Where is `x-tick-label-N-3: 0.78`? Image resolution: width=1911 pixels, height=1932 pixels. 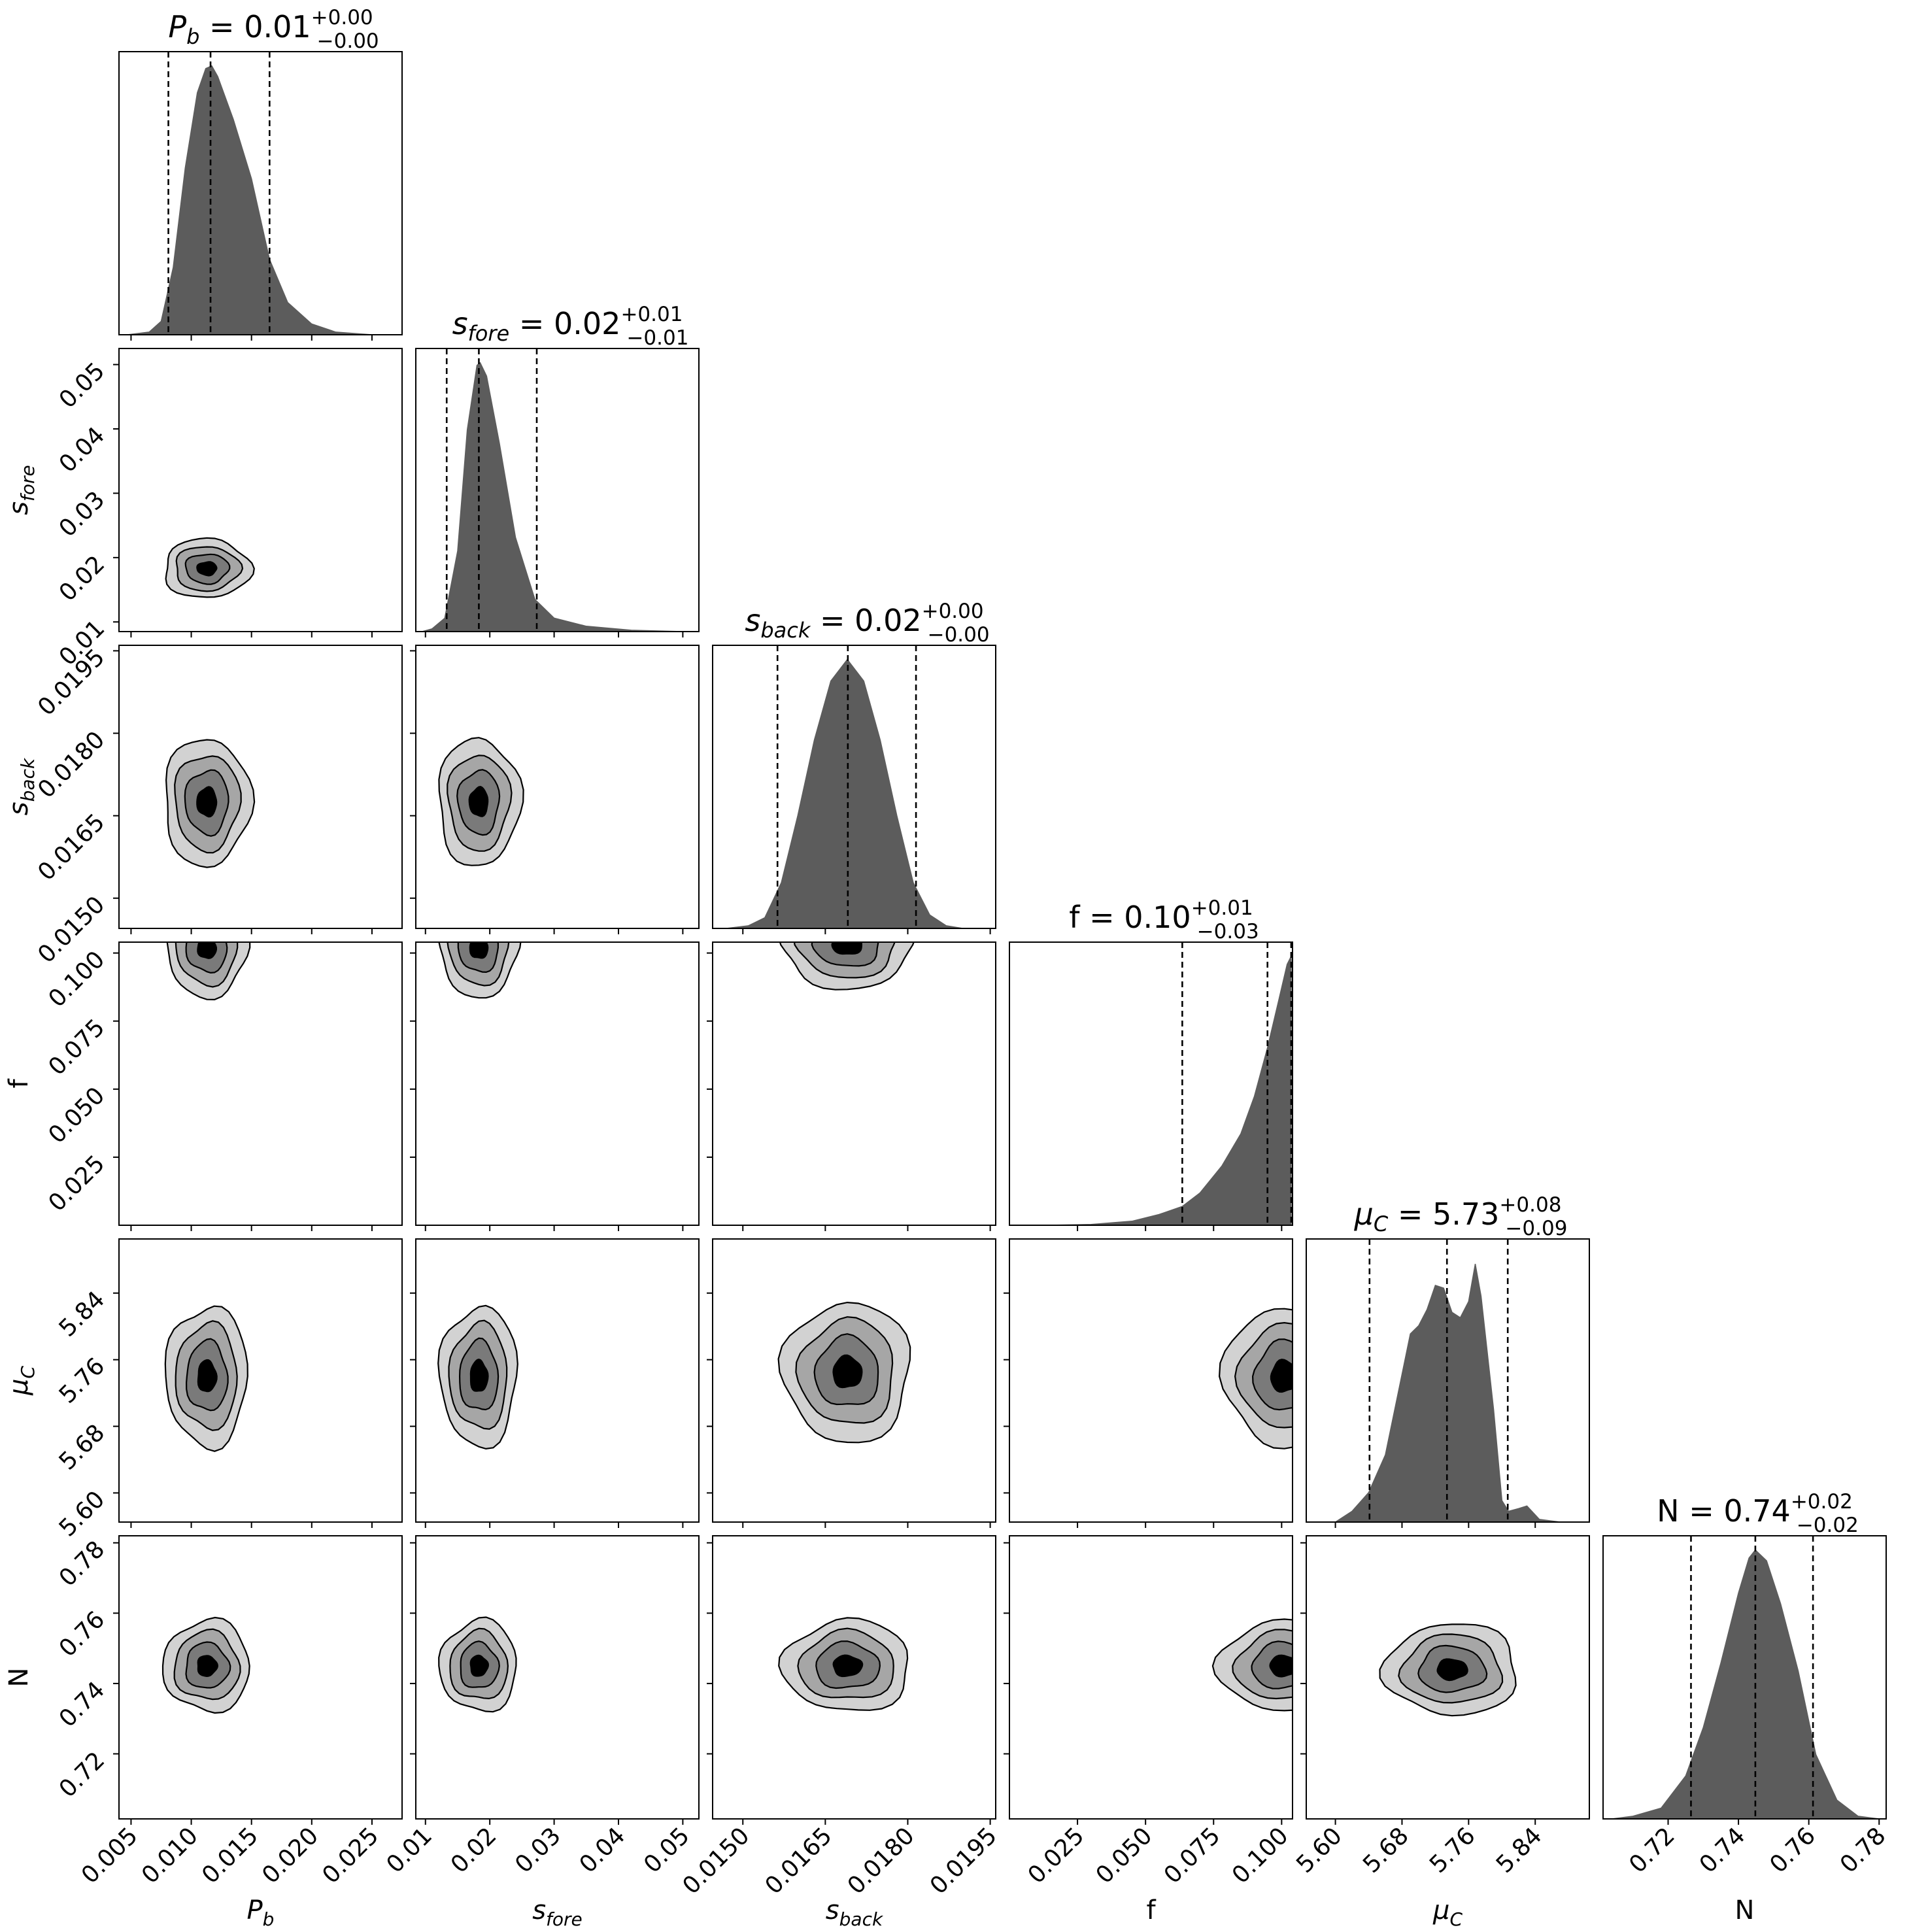 x-tick-label-N-3: 0.78 is located at coordinates (1863, 1850).